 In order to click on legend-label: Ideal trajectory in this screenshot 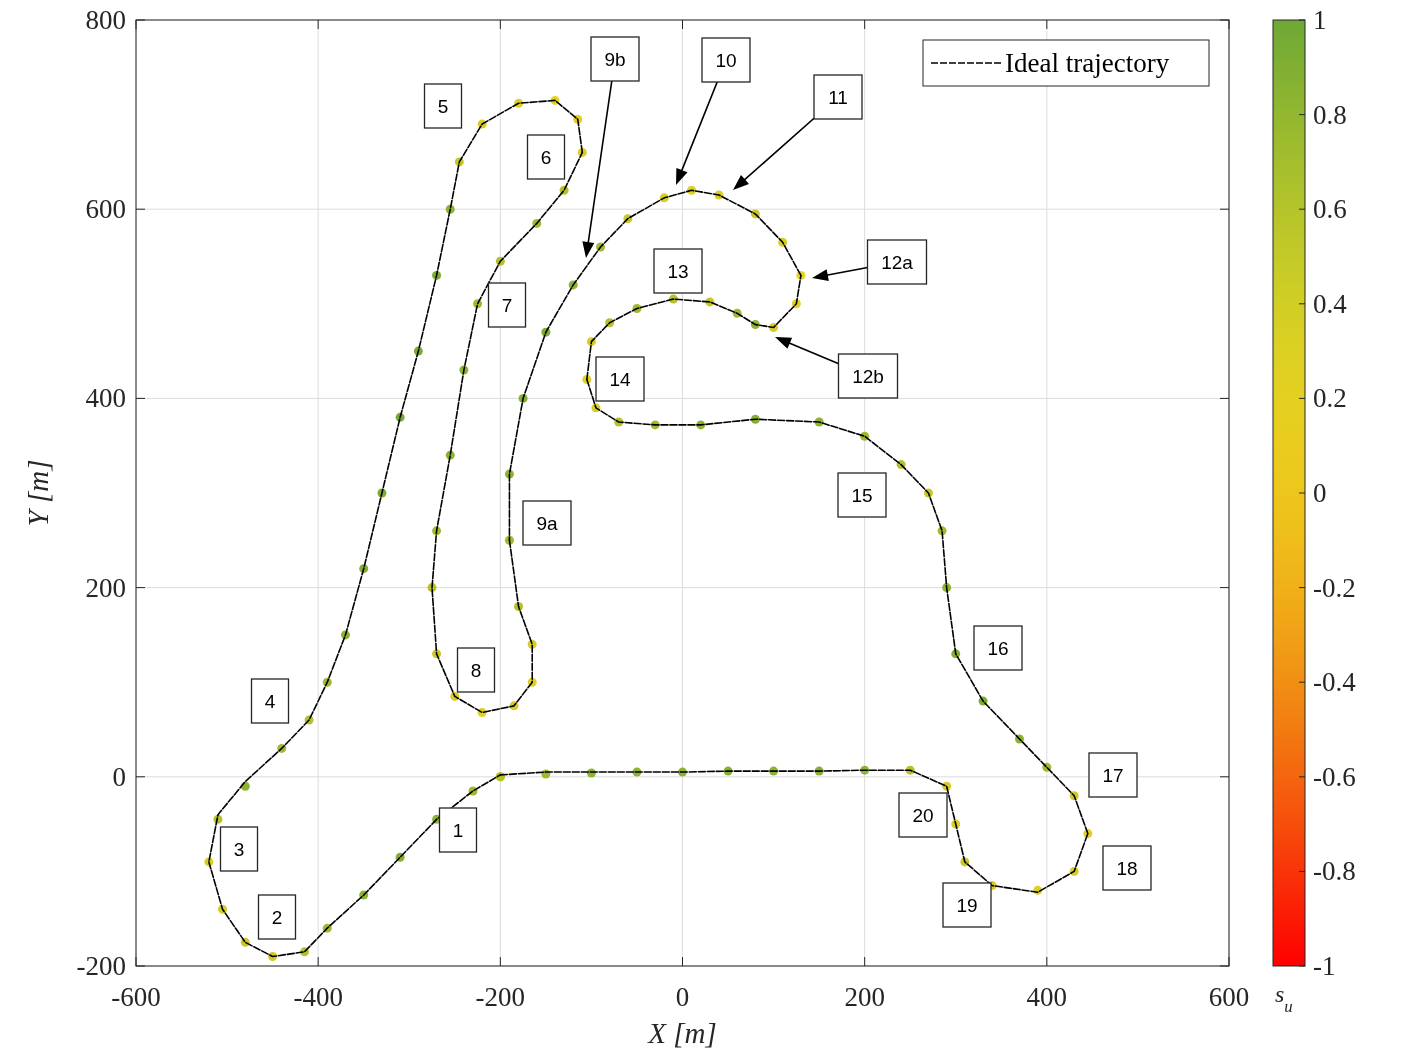, I will do `click(1087, 63)`.